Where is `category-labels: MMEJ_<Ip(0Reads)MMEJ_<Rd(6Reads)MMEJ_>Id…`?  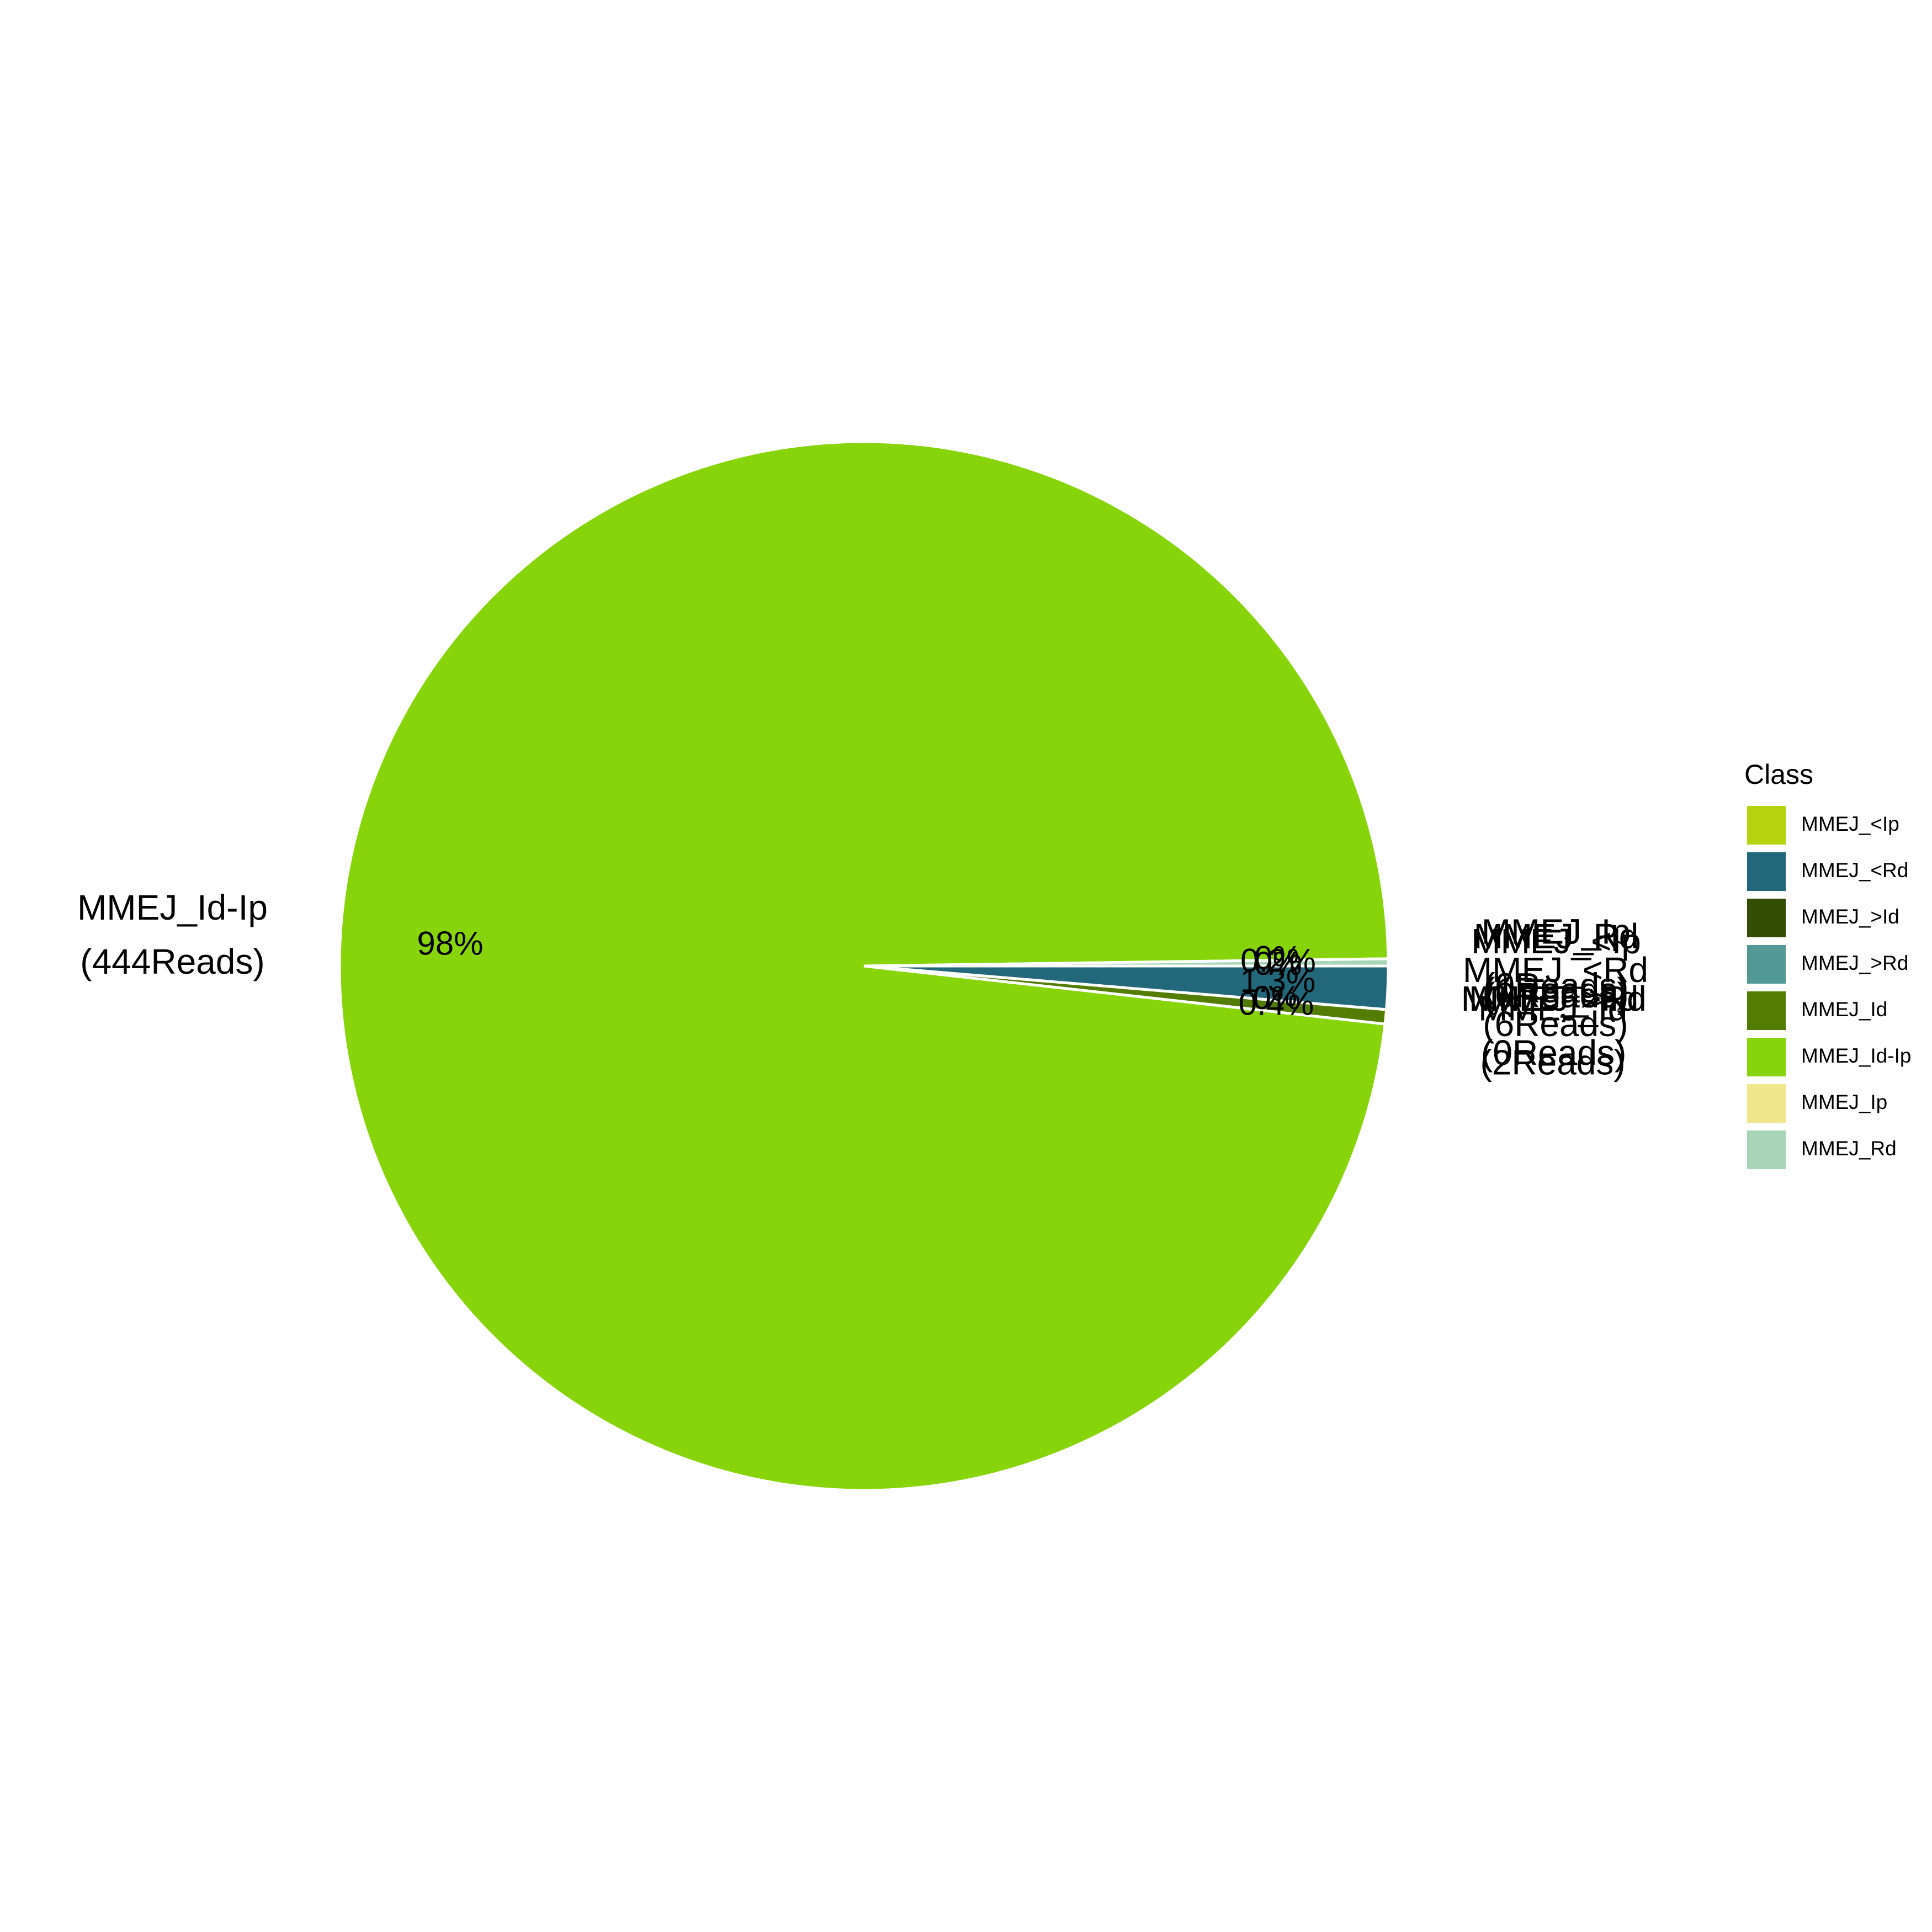
category-labels: MMEJ_<Ip(0Reads)MMEJ_<Rd(6Reads)MMEJ_>Id… is located at coordinates (863, 985).